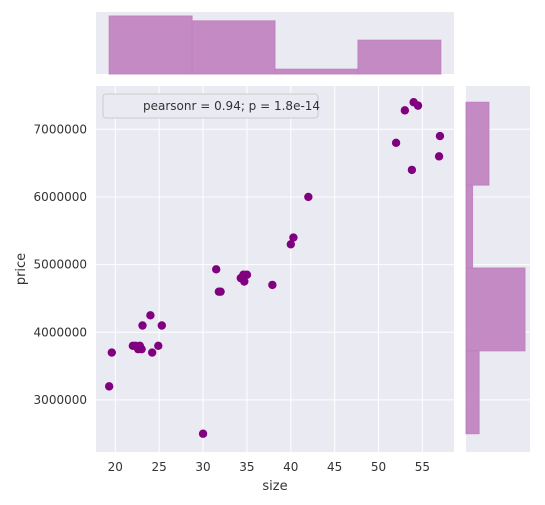 This screenshot has width=545, height=505. I want to click on x-tick-label: 20, so click(115, 467).